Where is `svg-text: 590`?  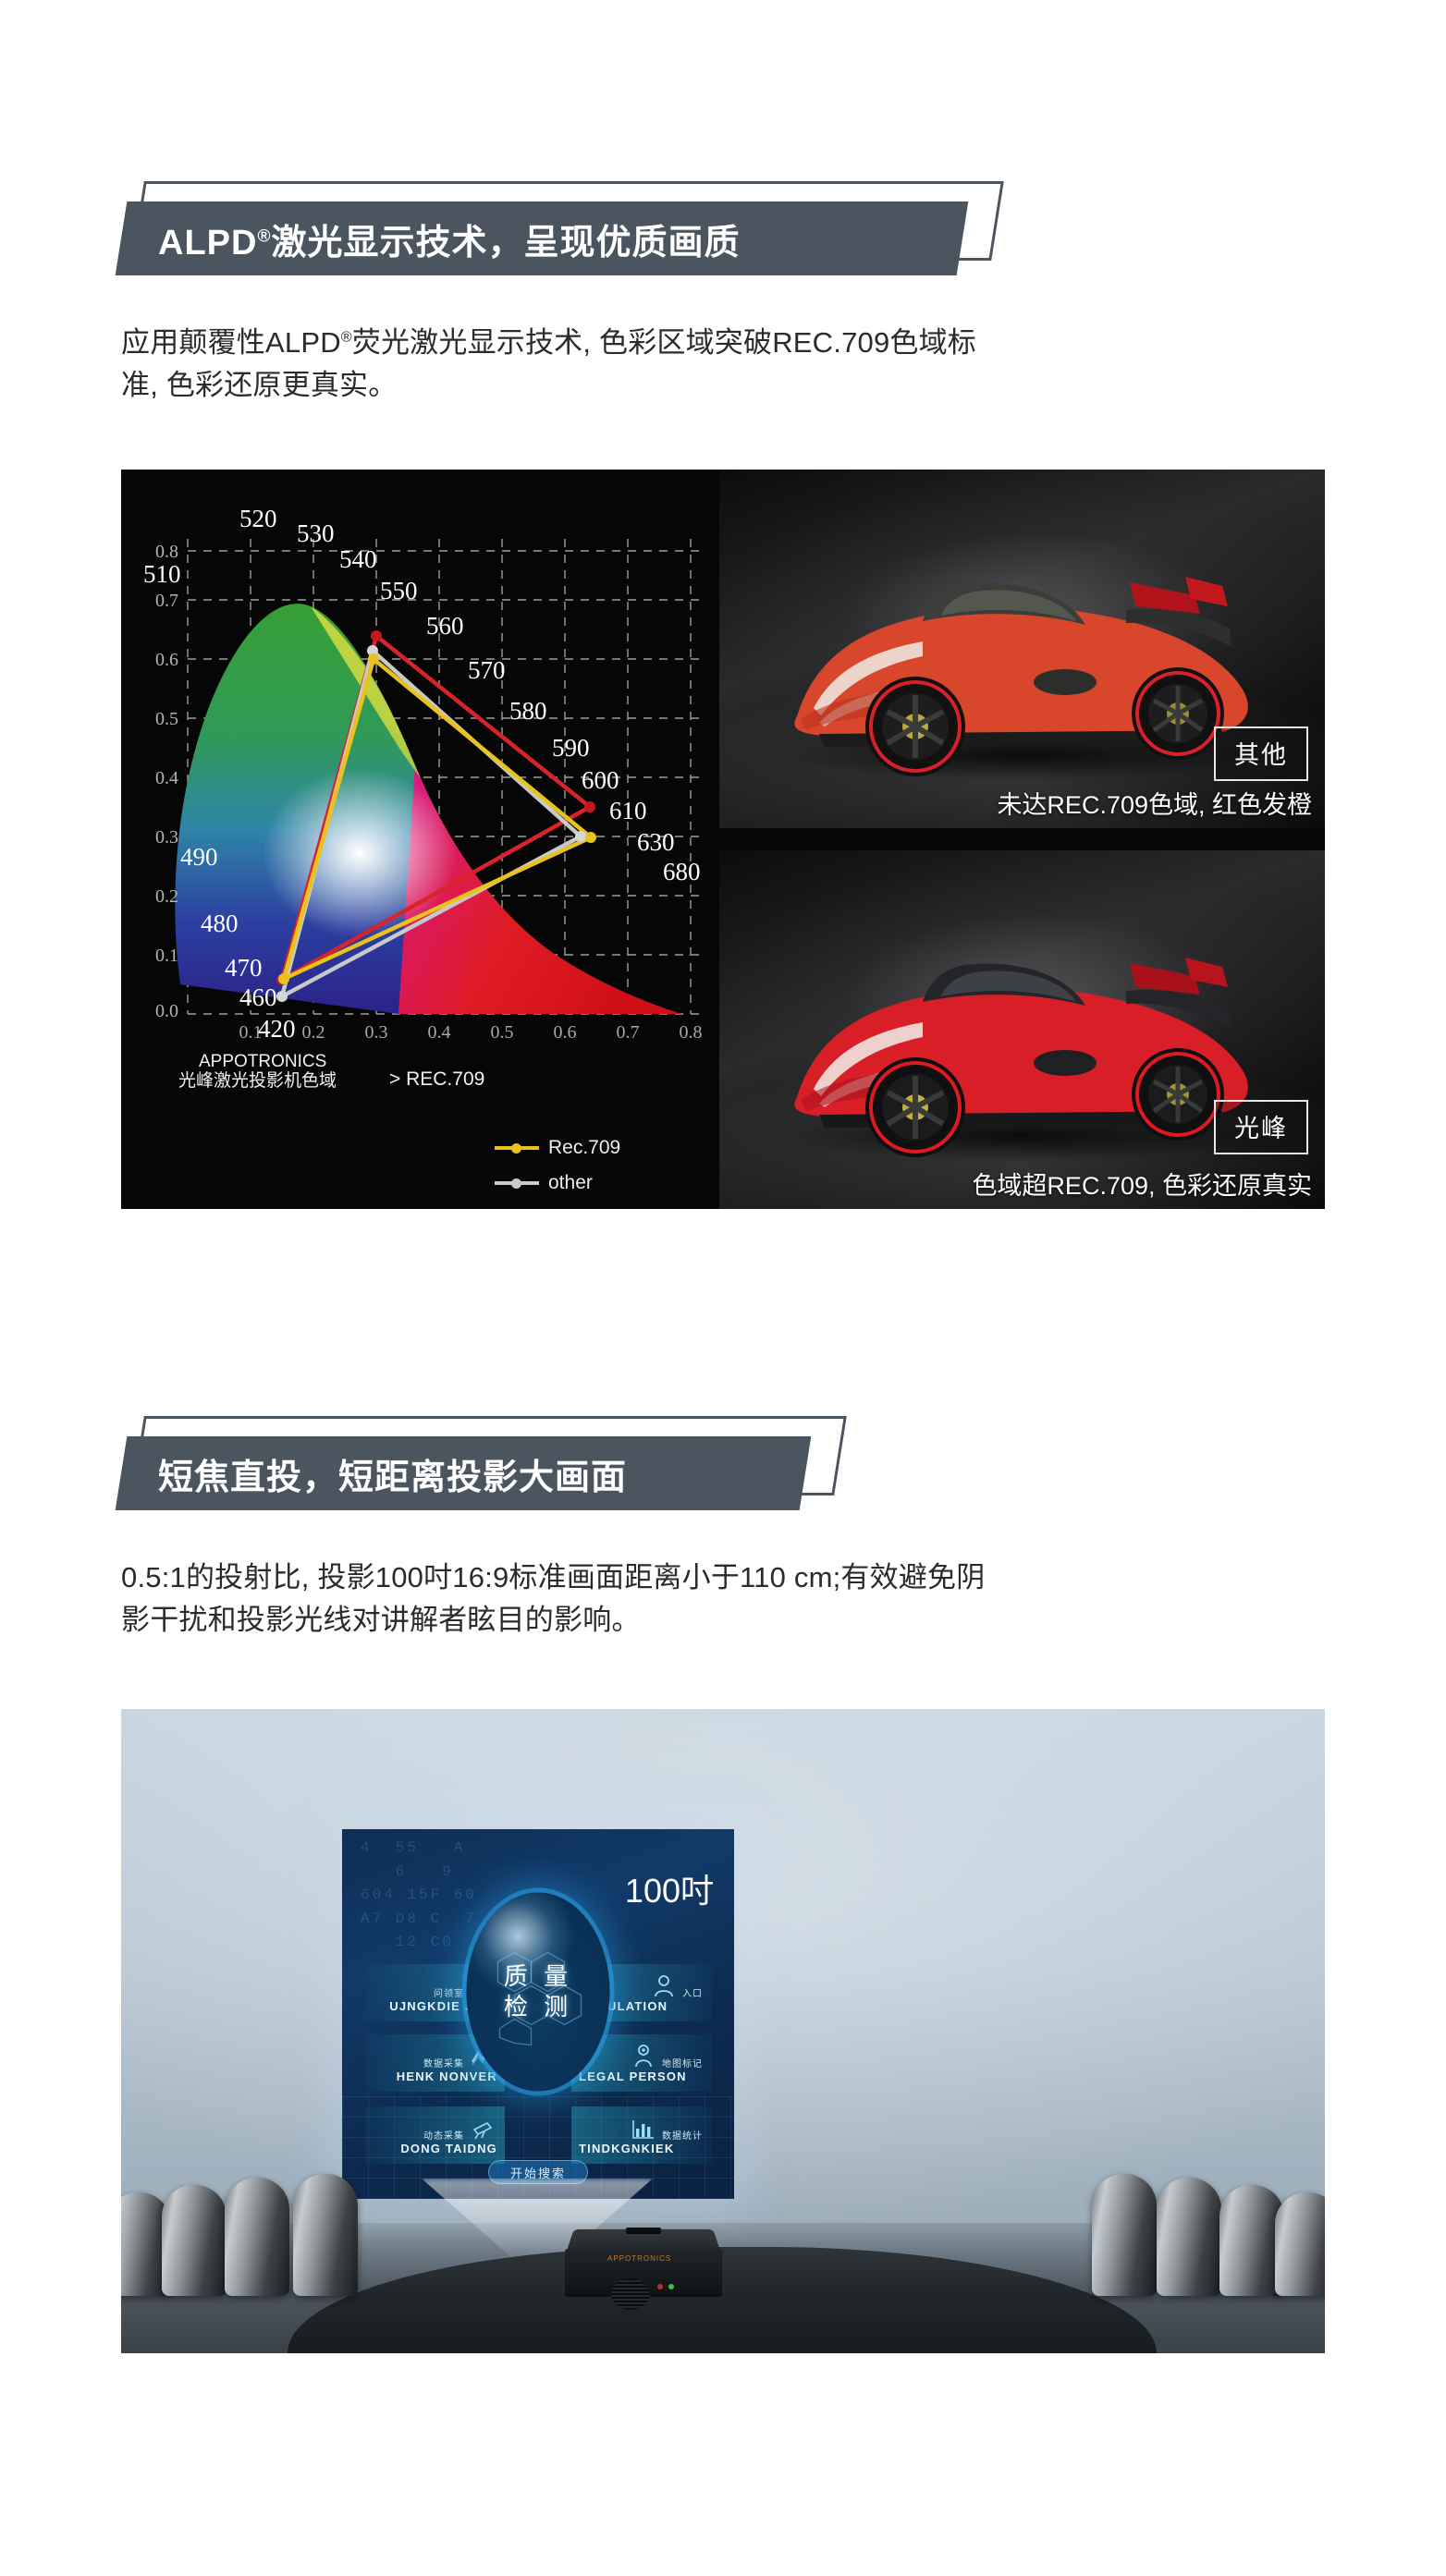 svg-text: 590 is located at coordinates (571, 748).